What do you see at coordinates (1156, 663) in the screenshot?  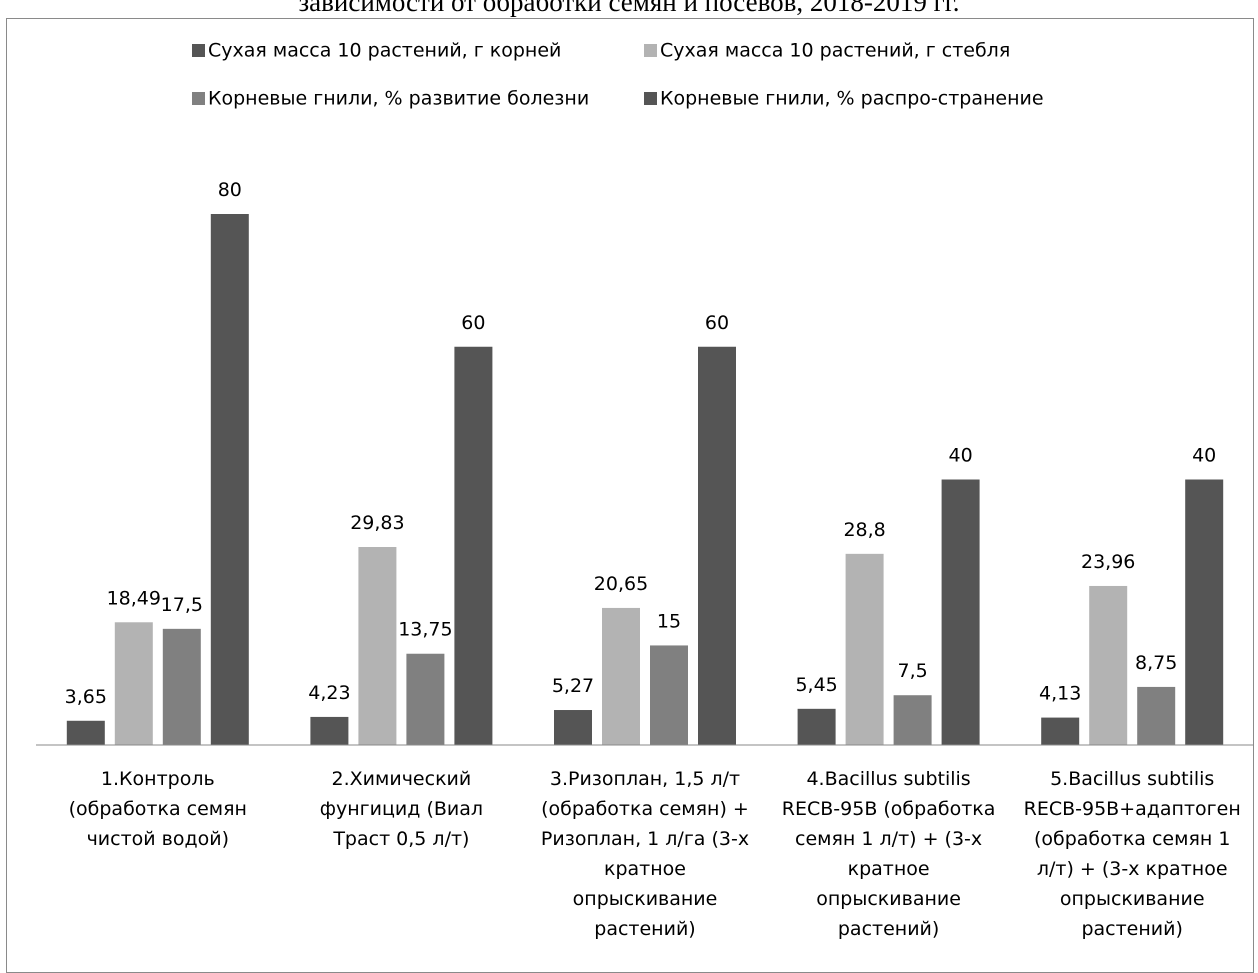 I see `data-label: 8,75` at bounding box center [1156, 663].